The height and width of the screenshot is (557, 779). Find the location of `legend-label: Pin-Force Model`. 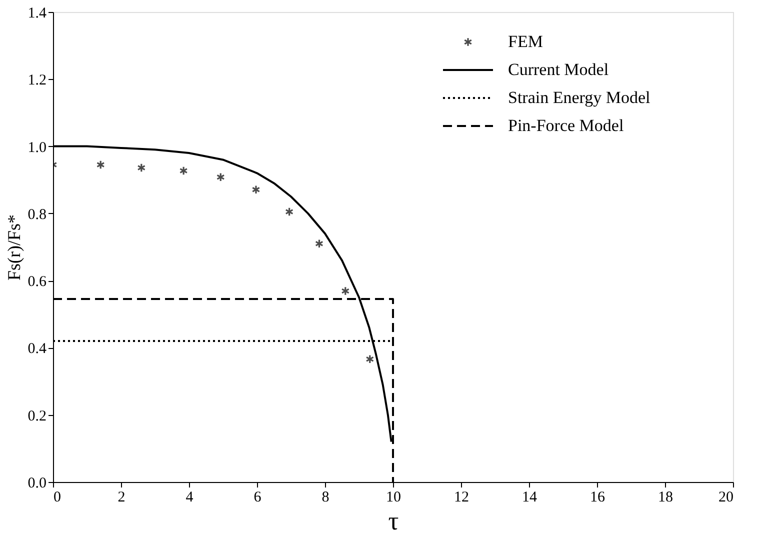

legend-label: Pin-Force Model is located at coordinates (566, 125).